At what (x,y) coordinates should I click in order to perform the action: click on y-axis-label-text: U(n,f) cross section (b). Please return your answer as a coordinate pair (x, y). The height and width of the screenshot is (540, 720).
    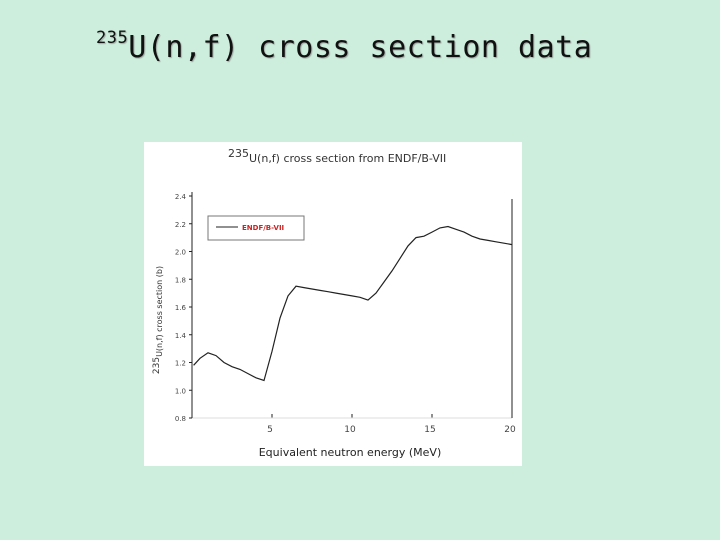
    Looking at the image, I should click on (159, 311).